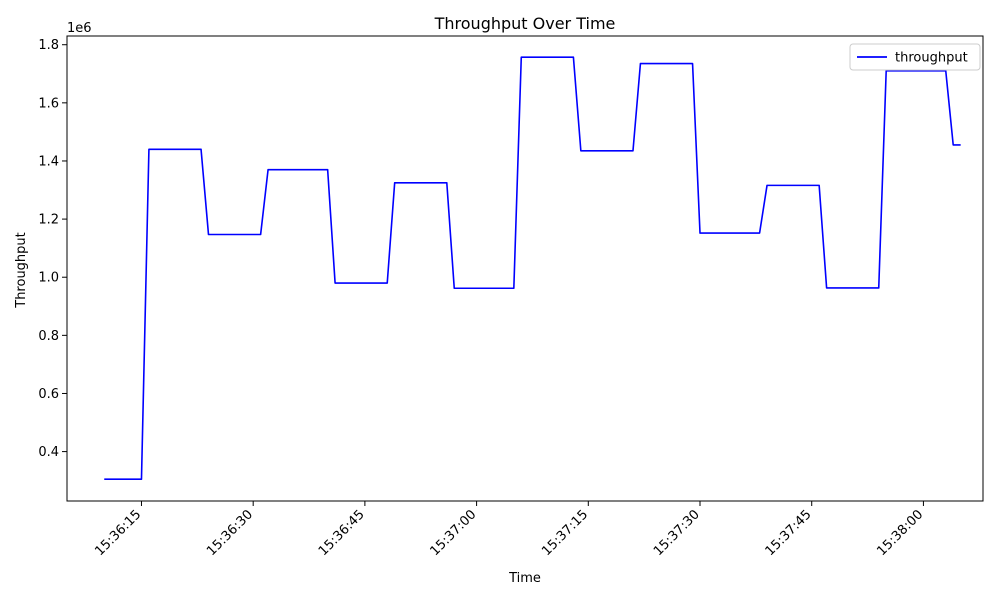 This screenshot has height=600, width=1000. Describe the element at coordinates (48, 452) in the screenshot. I see `y-tick-label: 0.4` at that location.